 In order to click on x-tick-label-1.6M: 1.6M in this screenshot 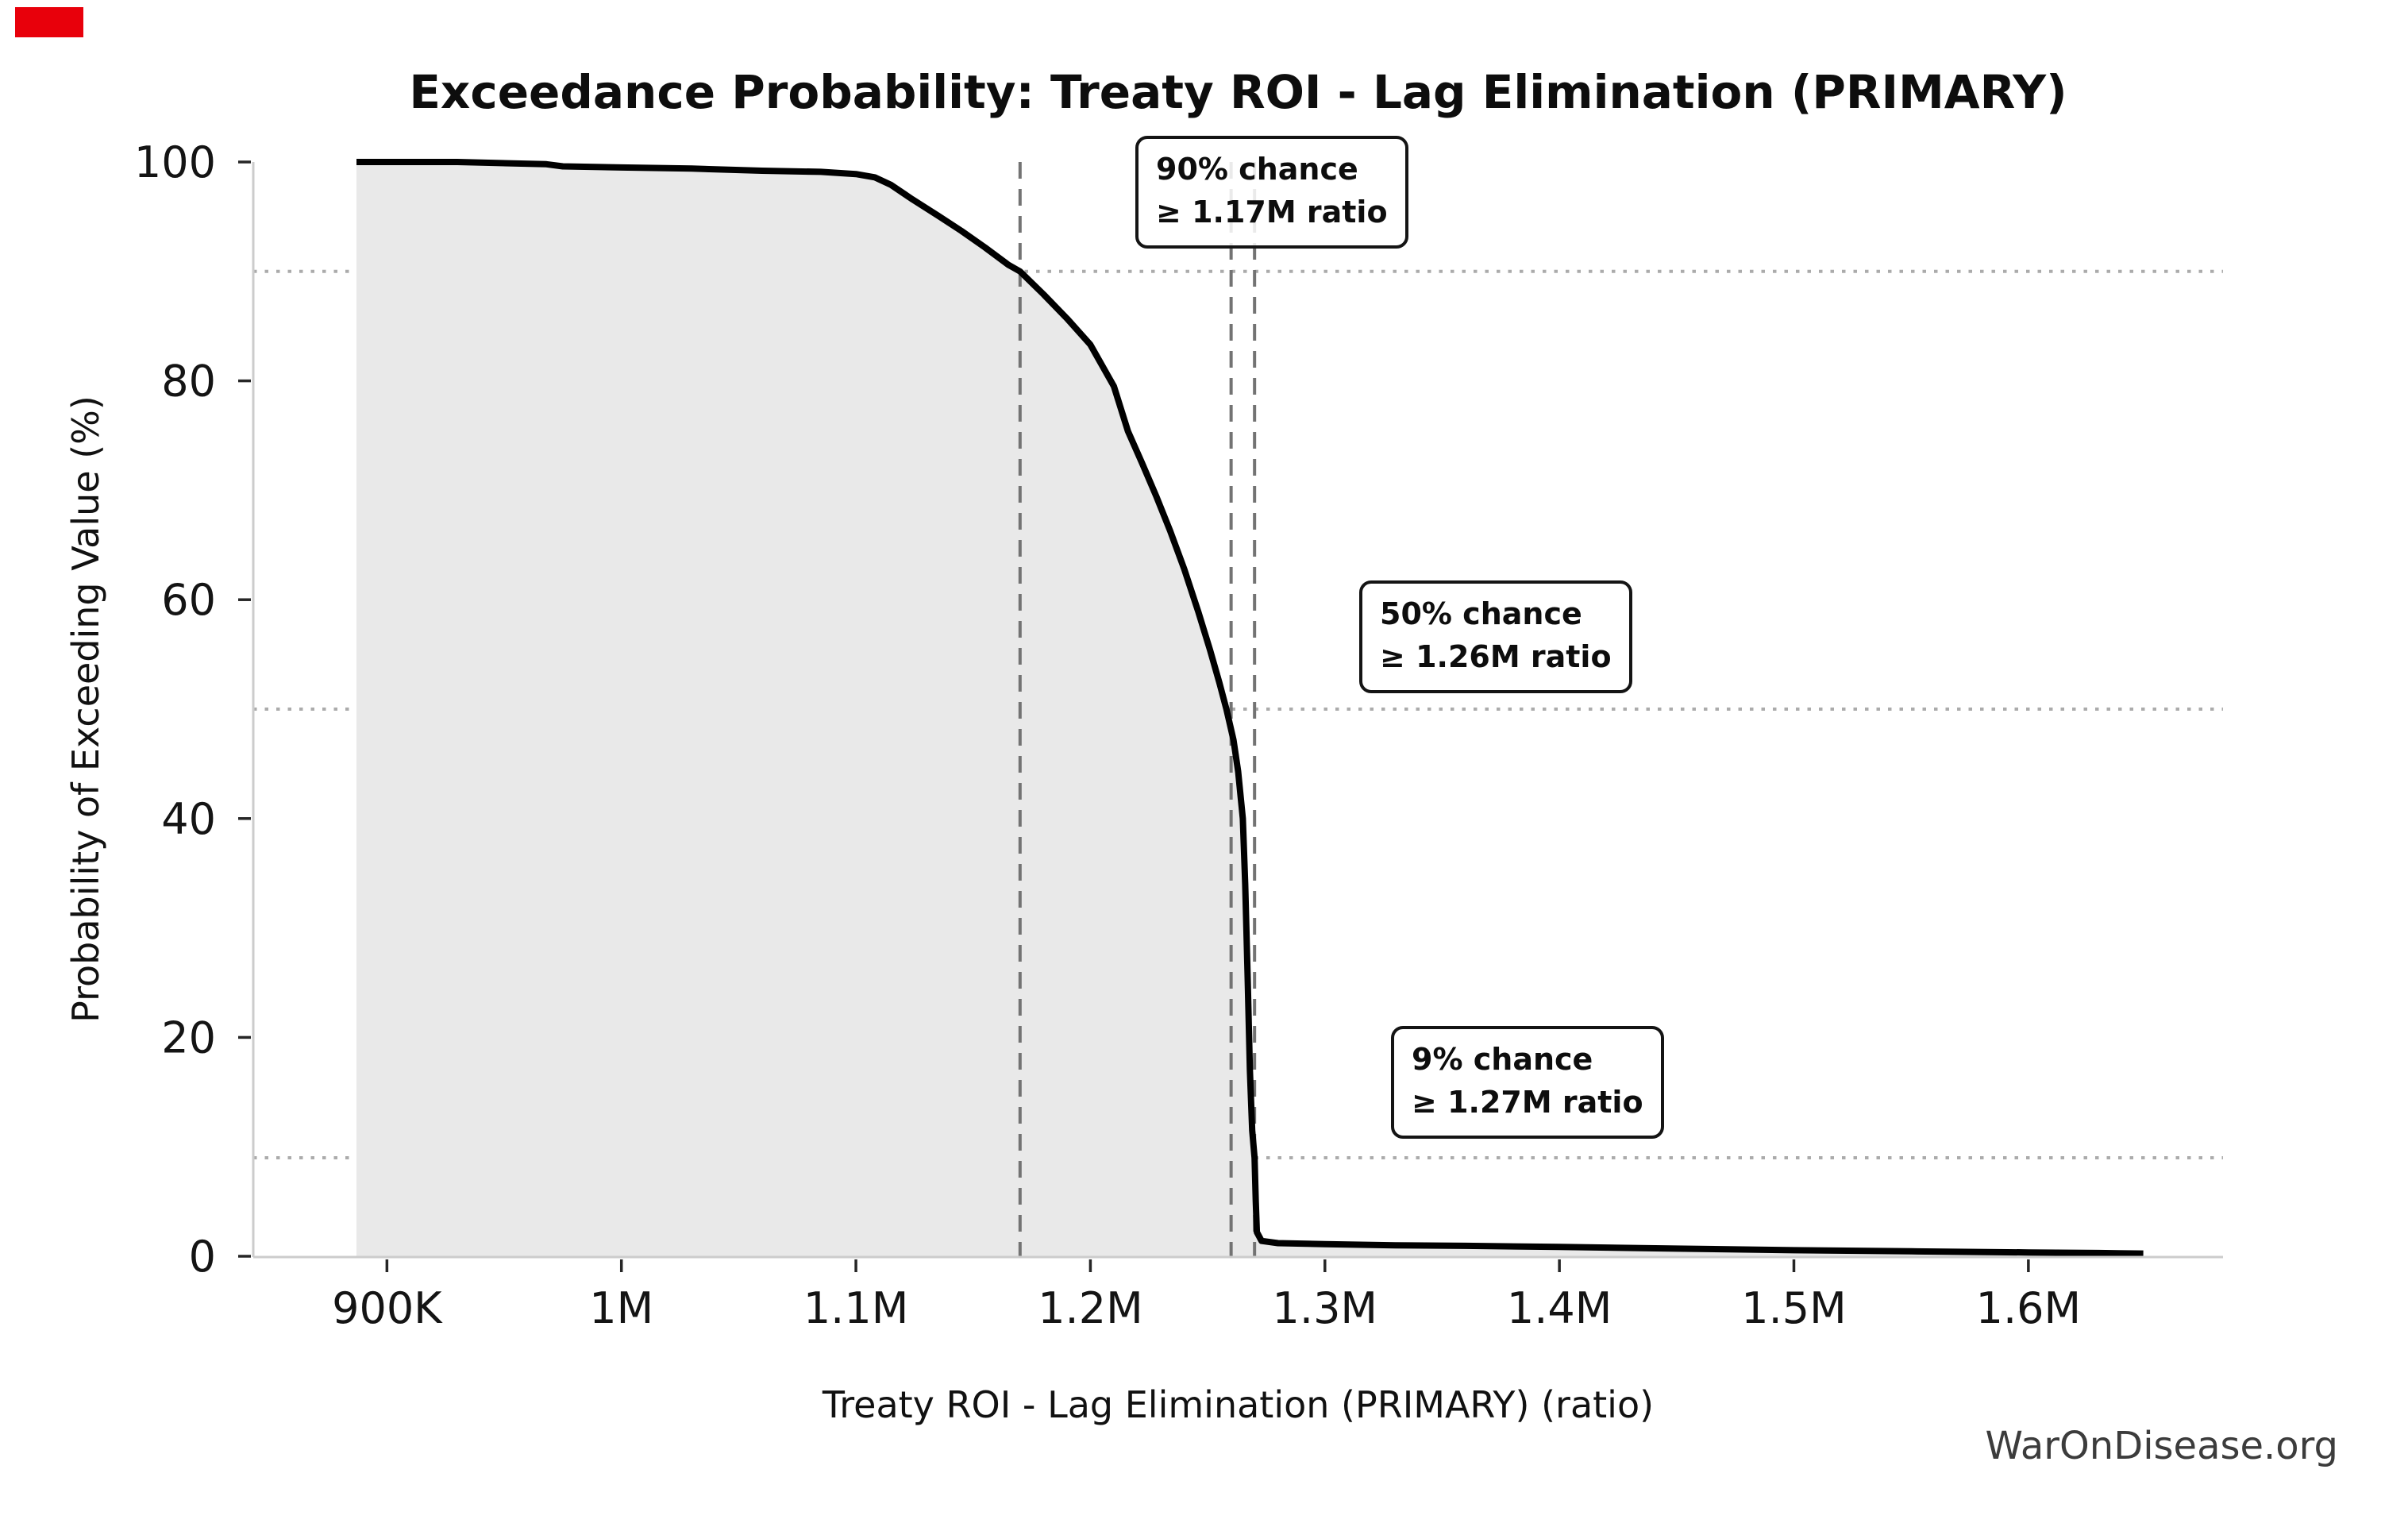, I will do `click(2028, 1308)`.